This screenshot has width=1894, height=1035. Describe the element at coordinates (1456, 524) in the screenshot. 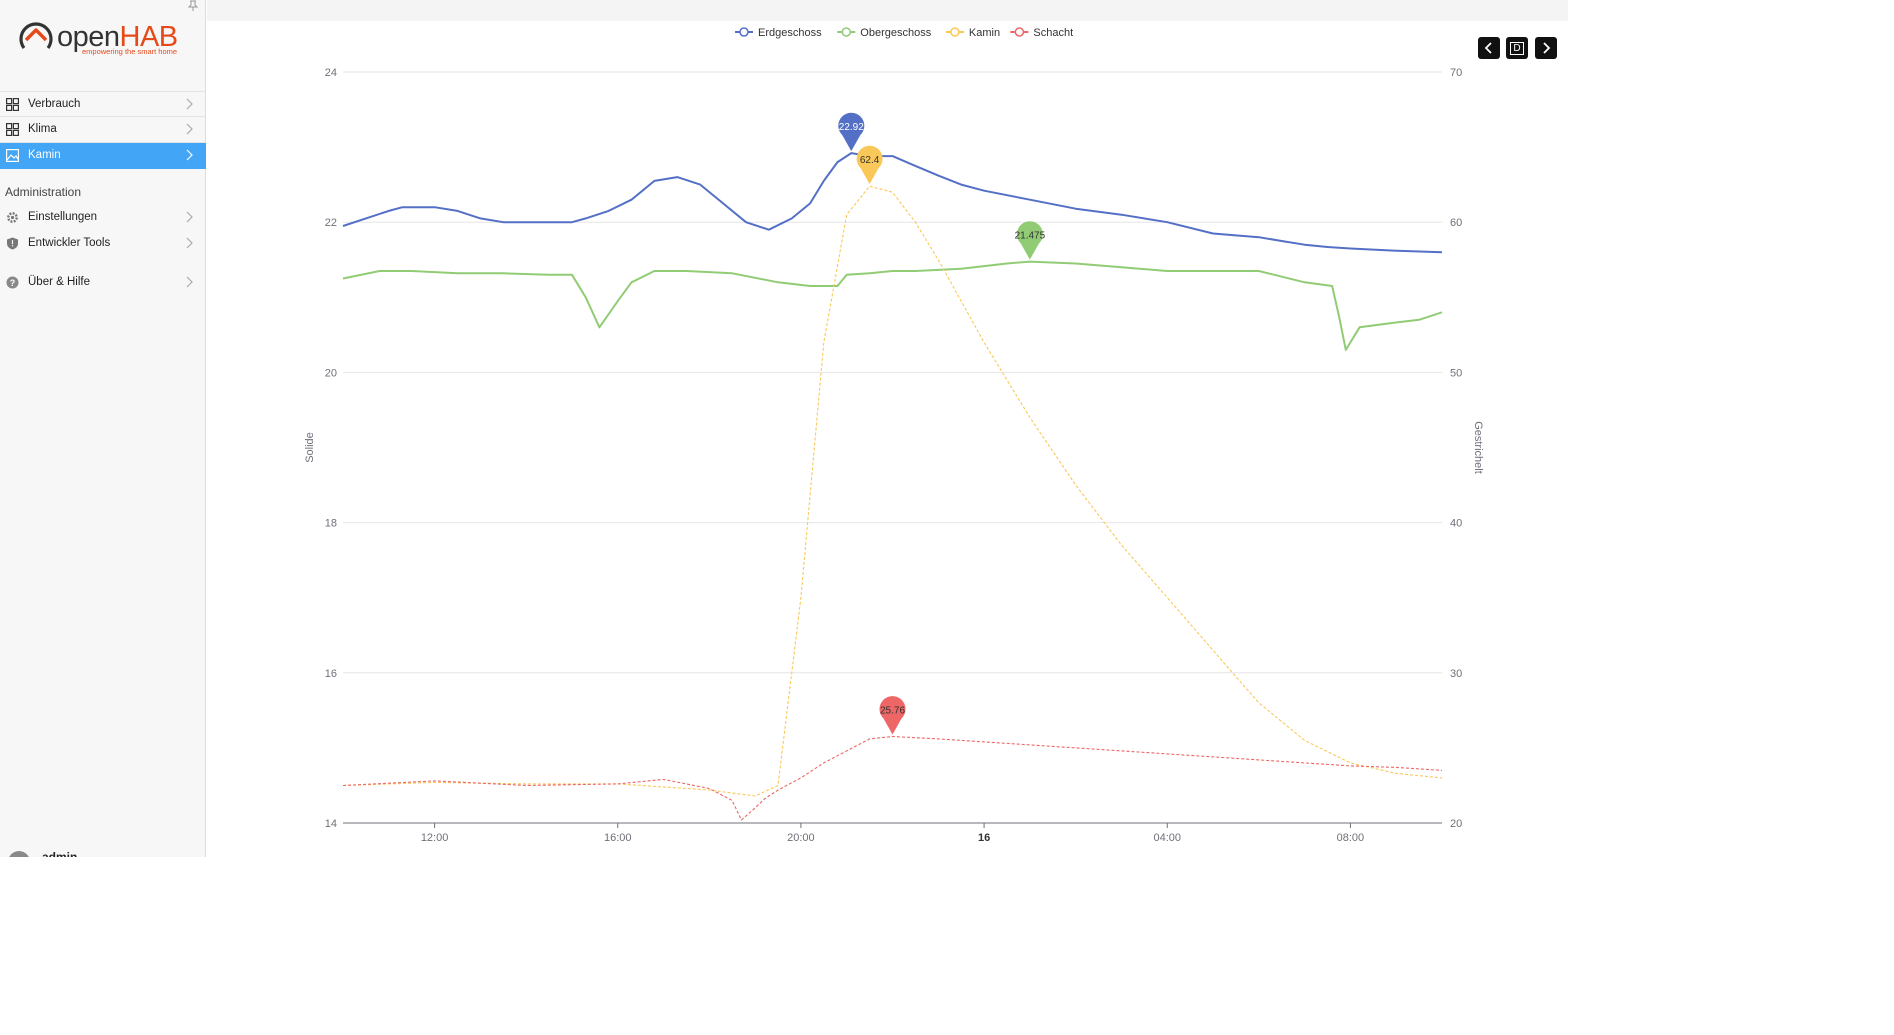

I see `y-right-tick-label: 40` at that location.